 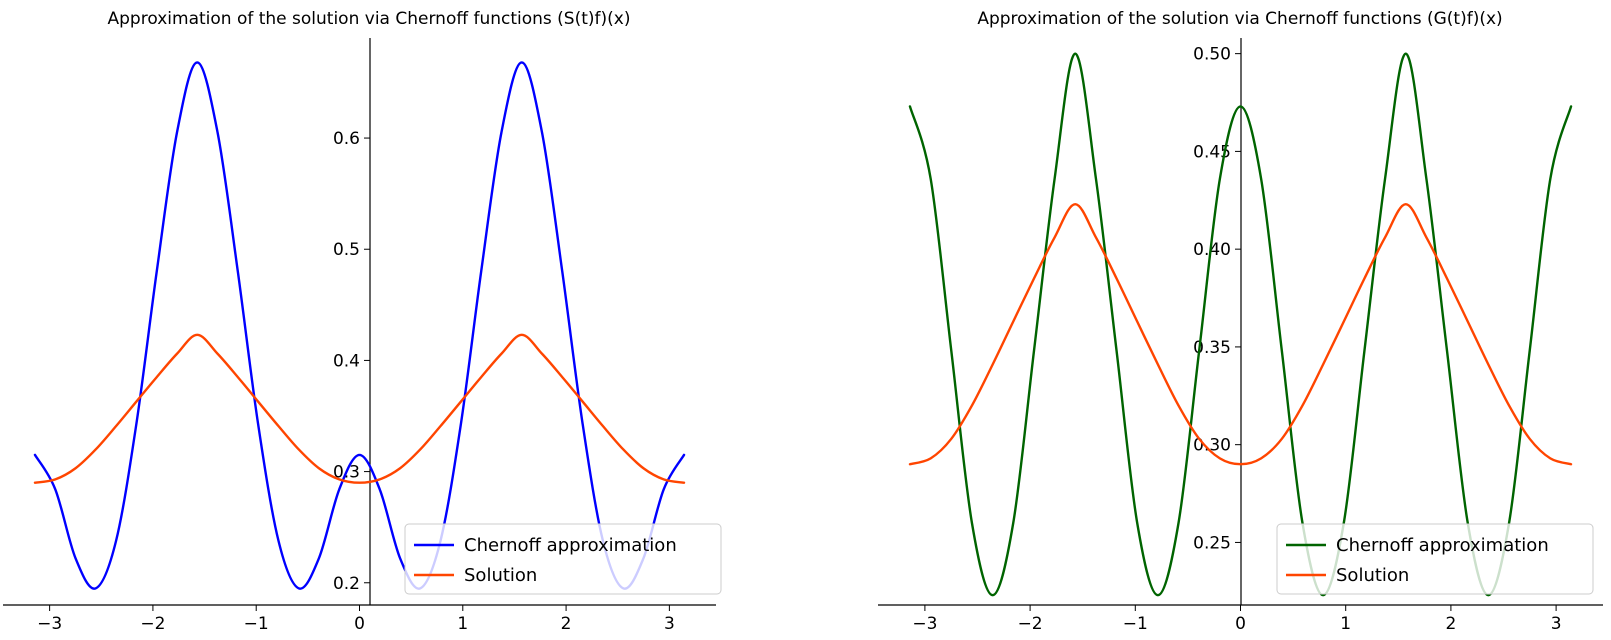 I want to click on left-y-tick-label: 0.2, so click(x=346, y=584).